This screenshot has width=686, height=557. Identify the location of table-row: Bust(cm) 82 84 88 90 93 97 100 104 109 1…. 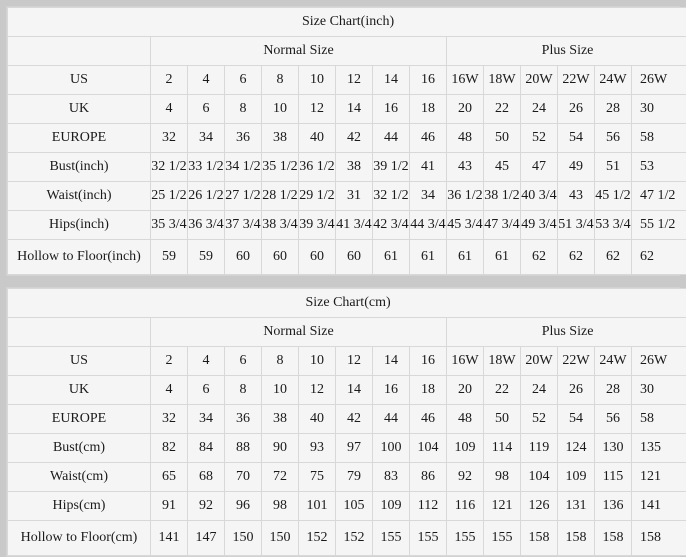
(347, 448).